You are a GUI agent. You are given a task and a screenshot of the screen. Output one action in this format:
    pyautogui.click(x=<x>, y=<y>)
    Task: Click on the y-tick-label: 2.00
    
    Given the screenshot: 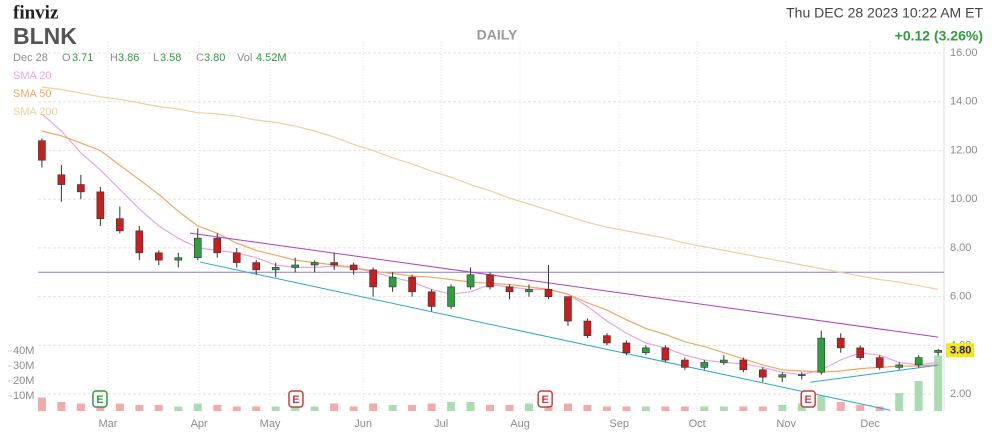 What is the action you would take?
    pyautogui.click(x=960, y=394)
    